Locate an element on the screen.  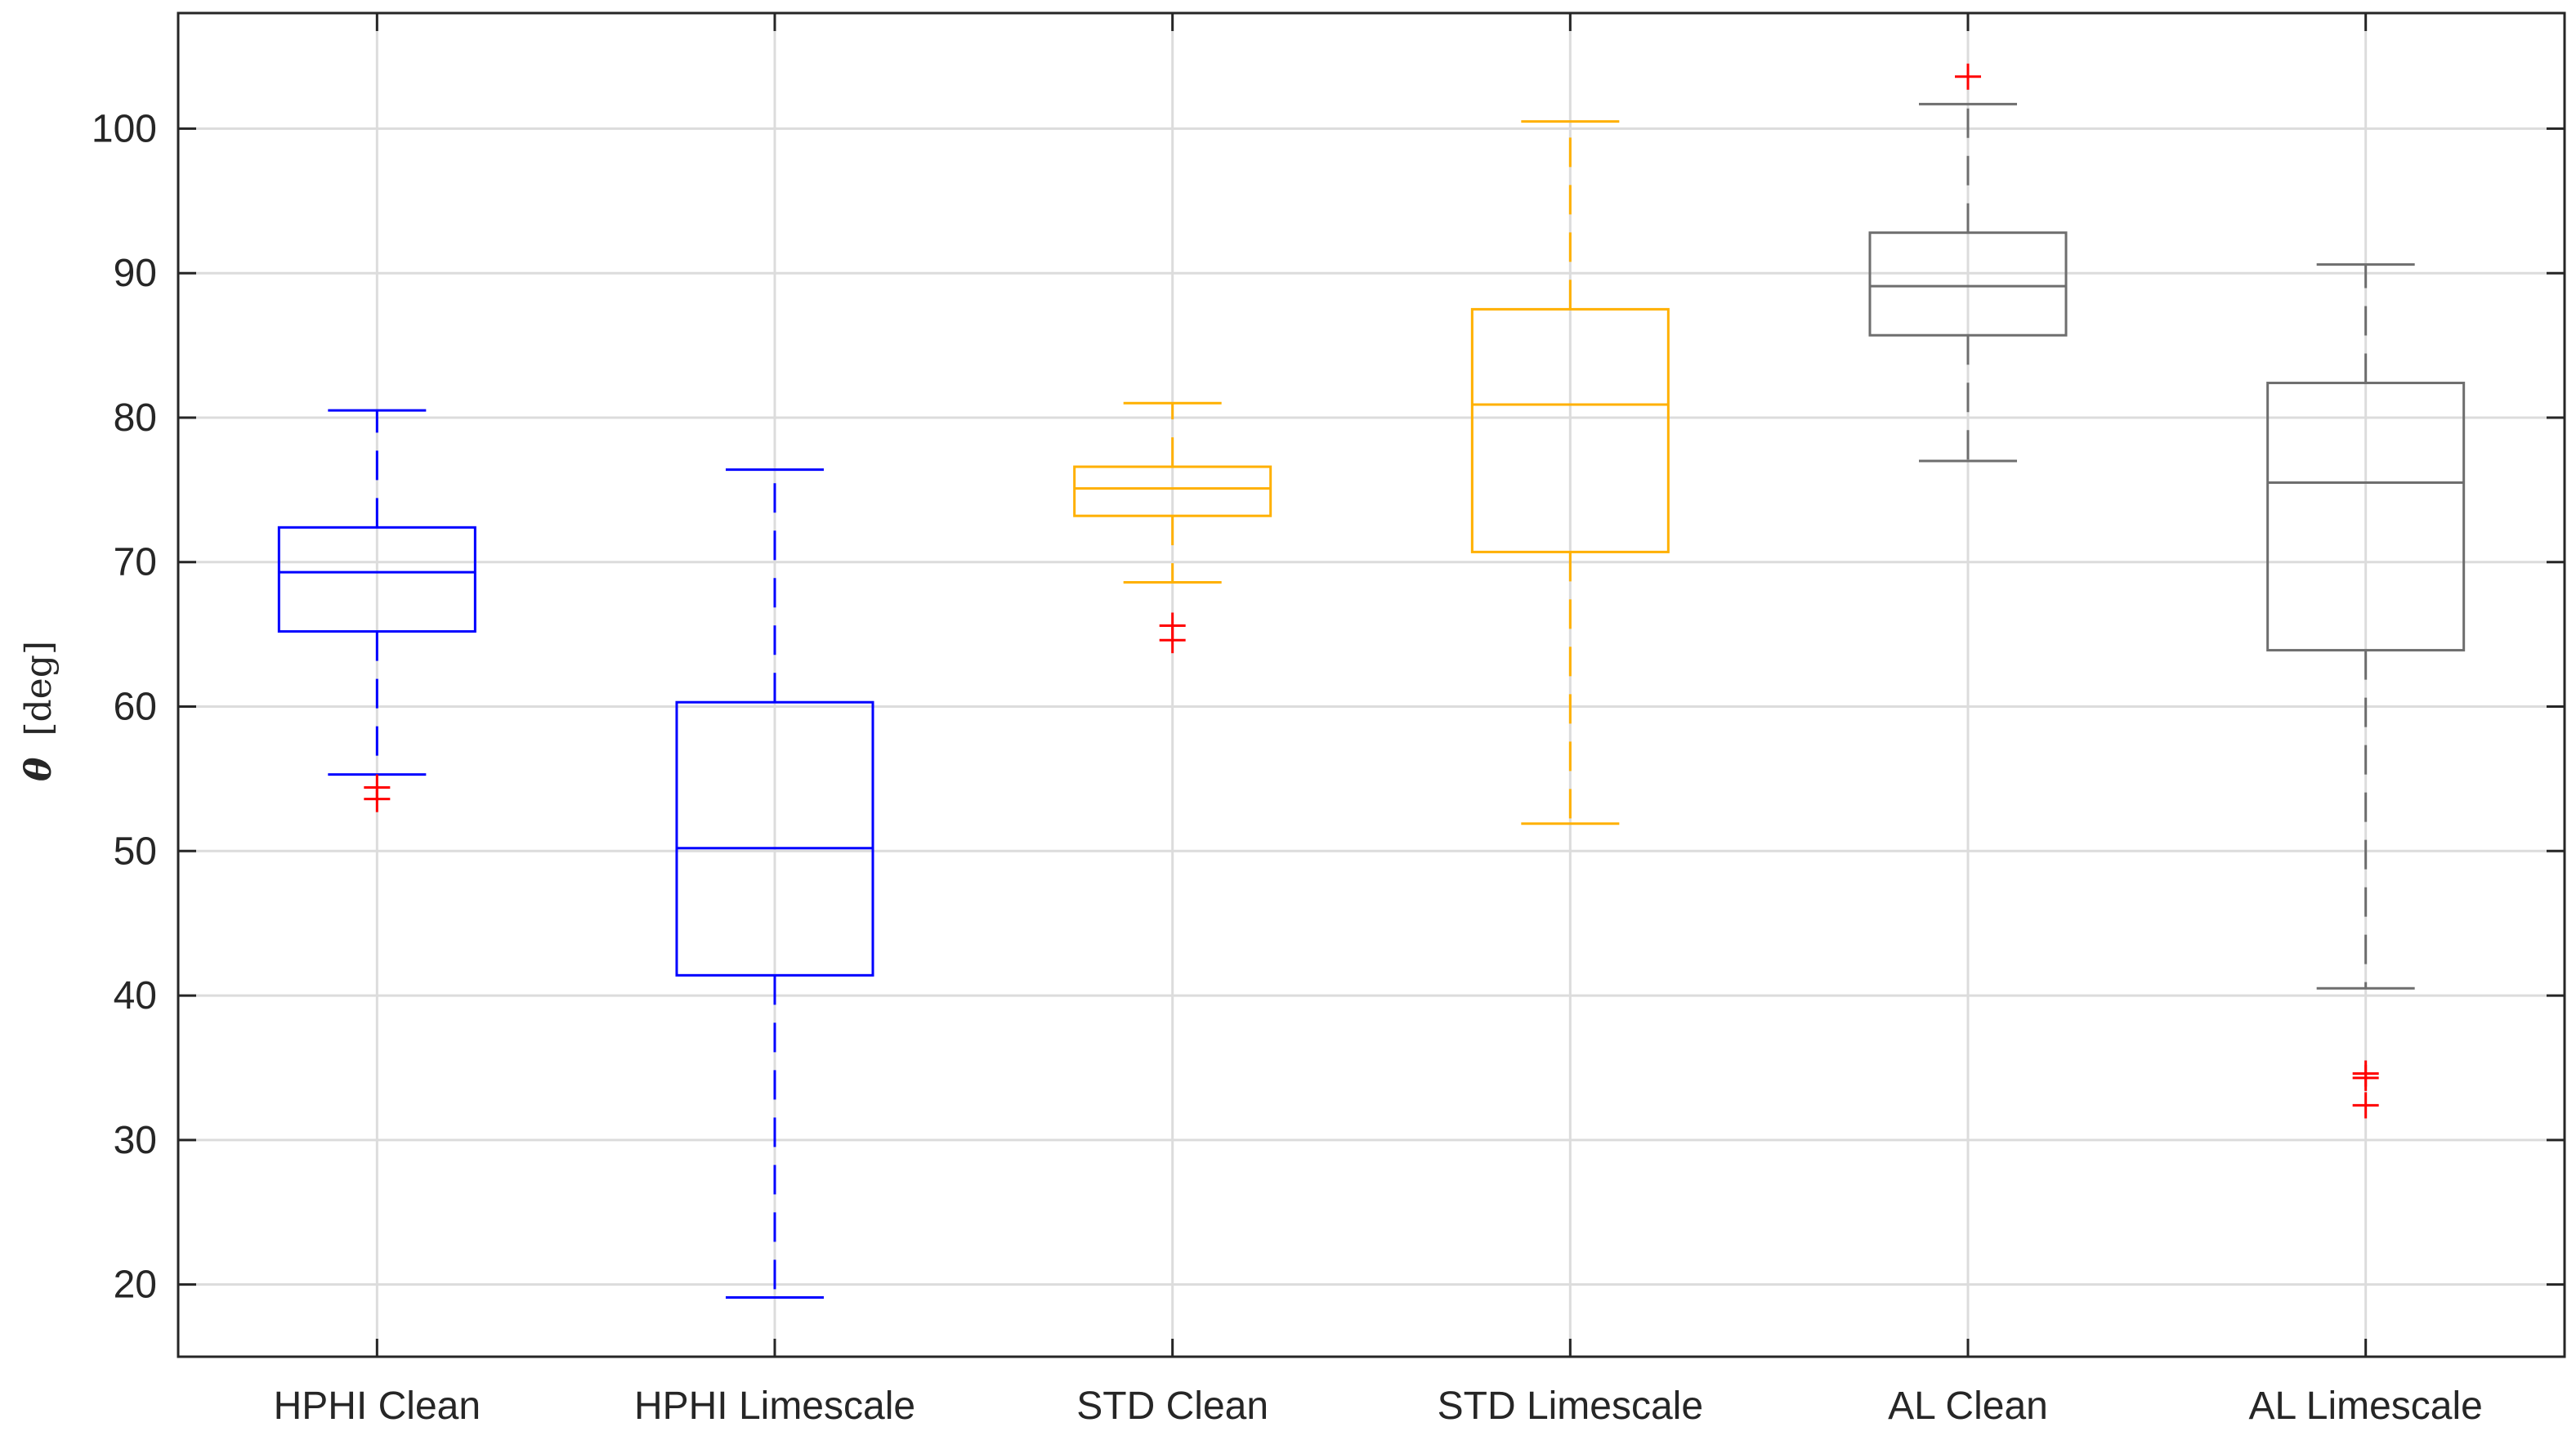
x-tick-label: AL Limescale is located at coordinates (2365, 1406).